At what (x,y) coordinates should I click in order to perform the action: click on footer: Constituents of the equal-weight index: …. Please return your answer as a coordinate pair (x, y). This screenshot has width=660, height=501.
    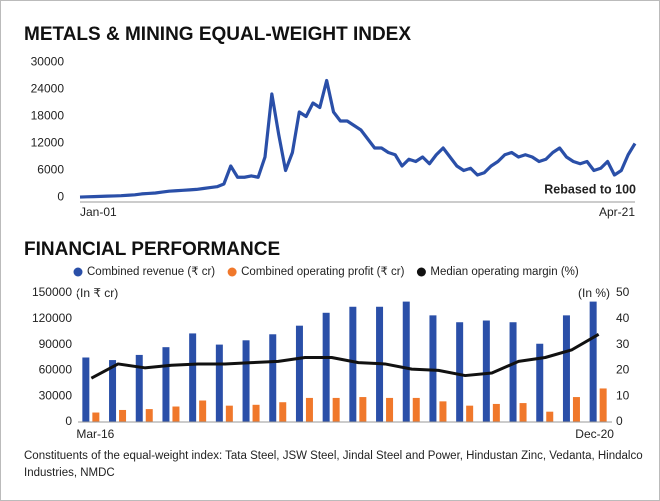
    Looking at the image, I should click on (333, 464).